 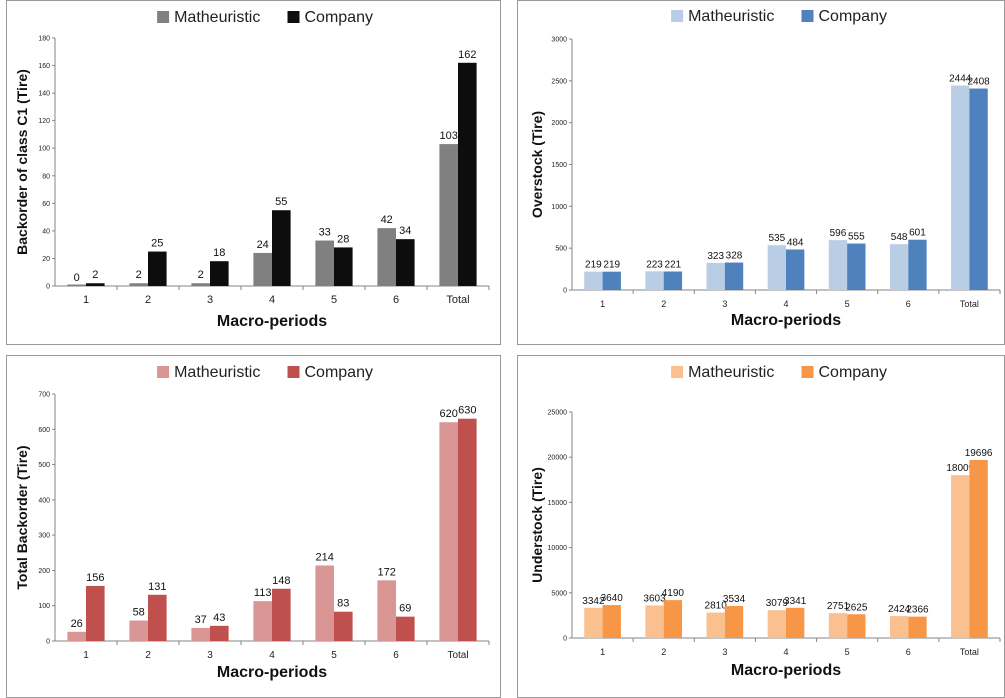 I want to click on legend-label: Matheuristic, so click(x=731, y=372).